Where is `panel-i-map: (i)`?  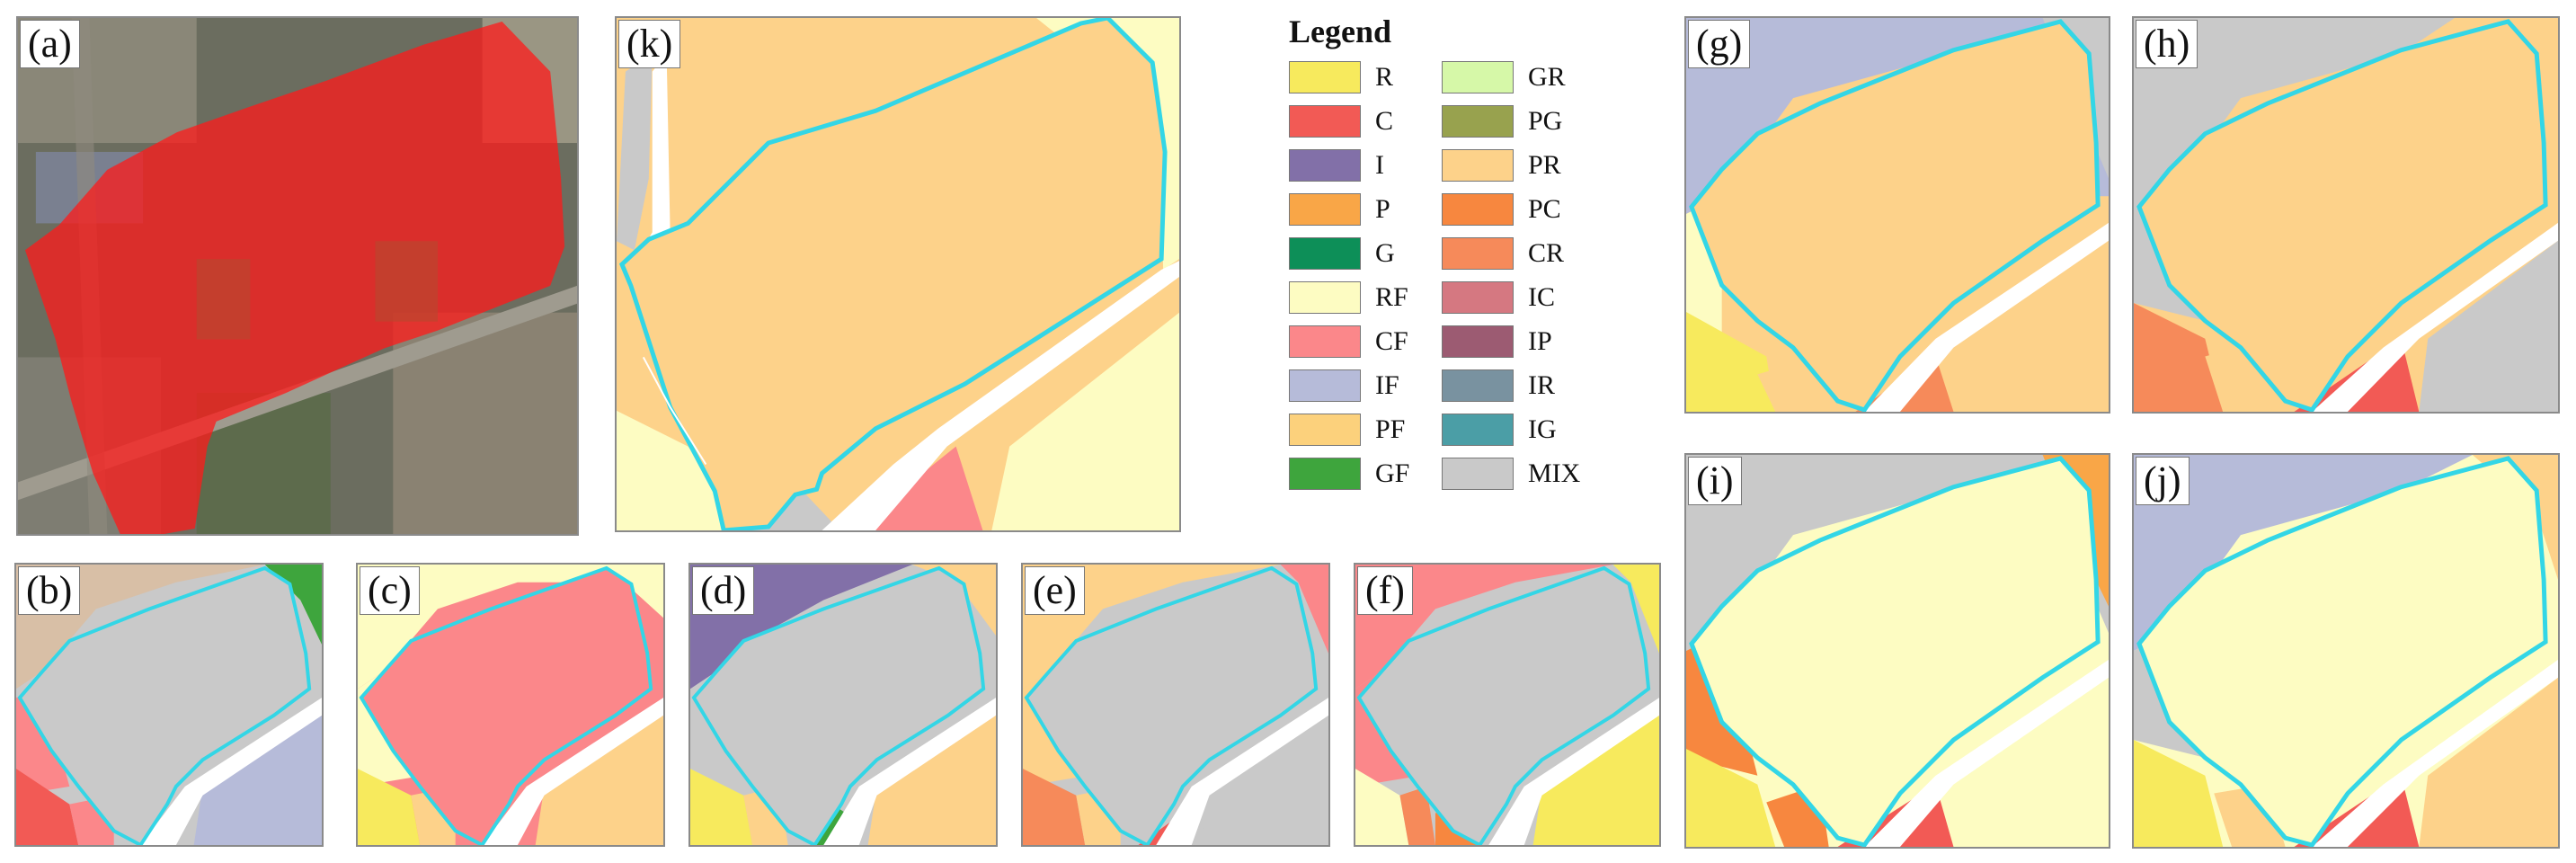
panel-i-map: (i) is located at coordinates (1897, 651).